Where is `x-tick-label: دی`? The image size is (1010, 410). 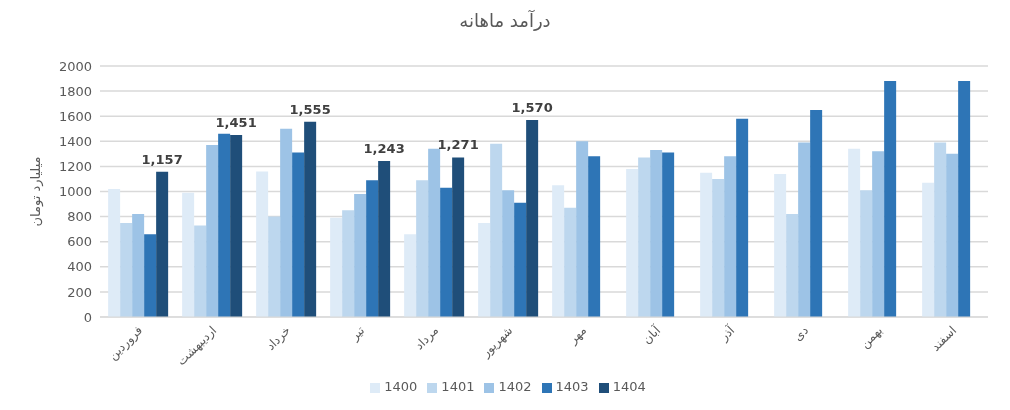
x-tick-label: دی is located at coordinates (801, 333).